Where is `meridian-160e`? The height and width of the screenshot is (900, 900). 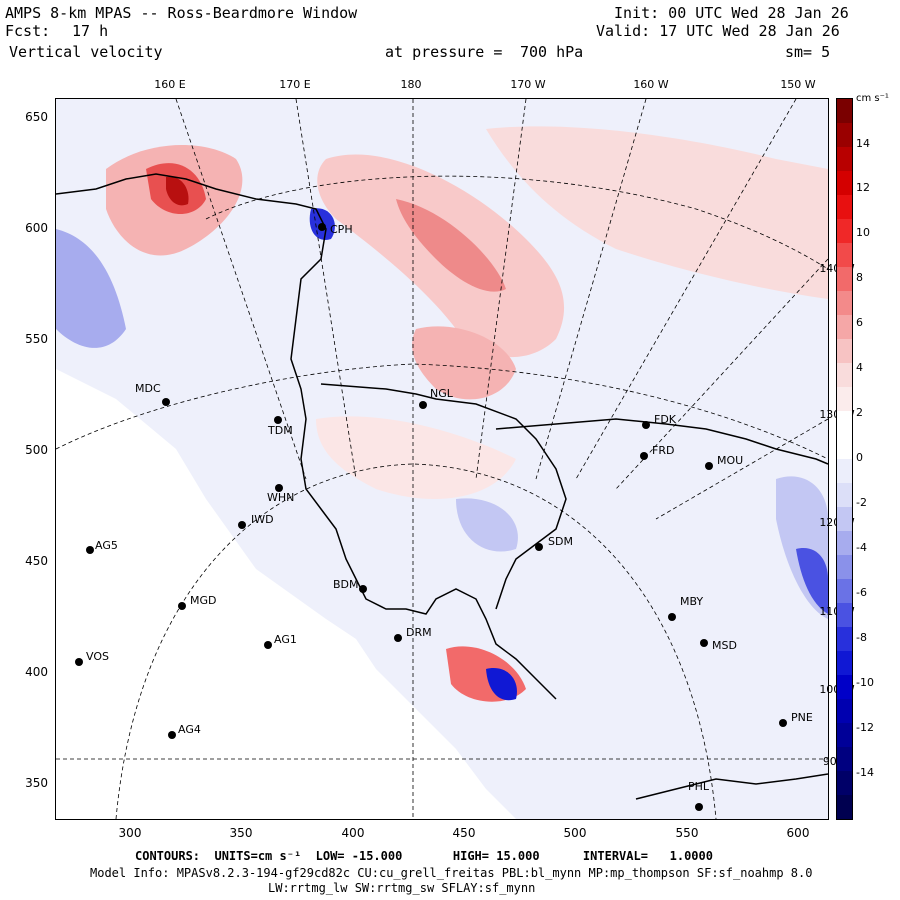 meridian-160e is located at coordinates (241, 289).